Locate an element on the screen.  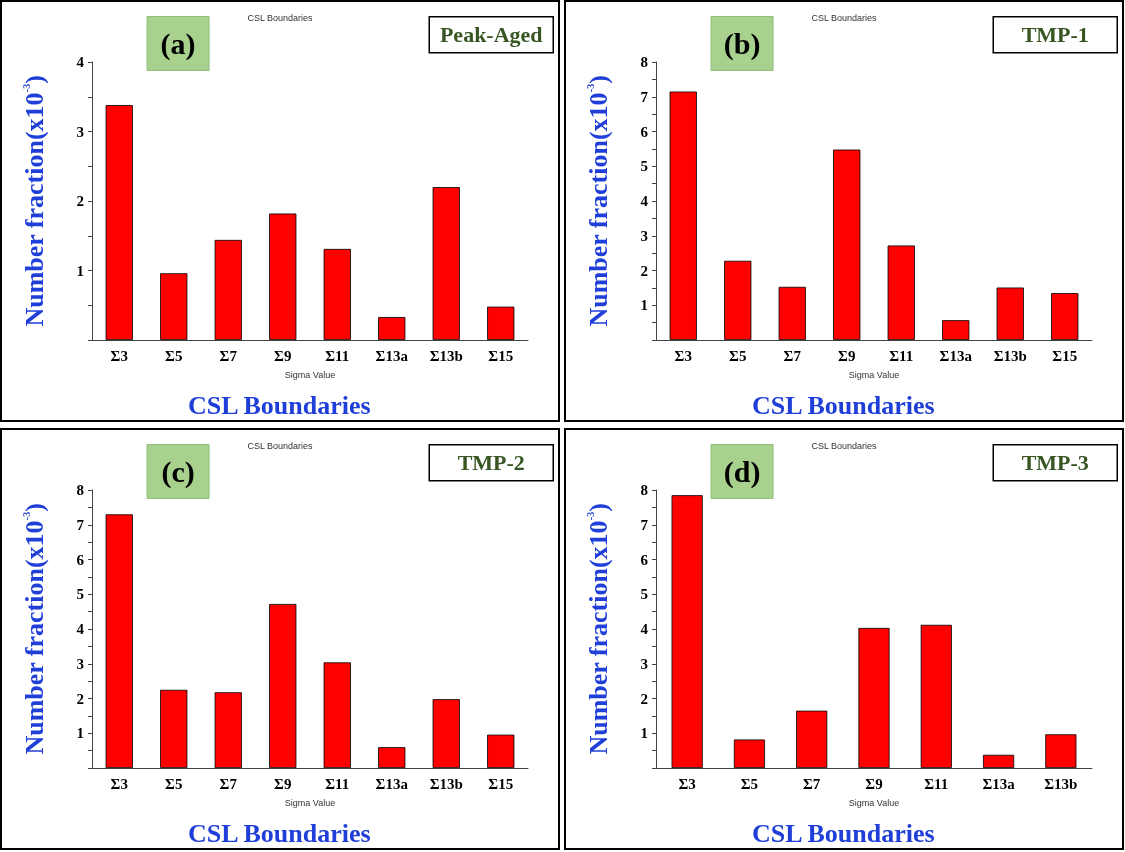
text: (d) is located at coordinates (742, 472).